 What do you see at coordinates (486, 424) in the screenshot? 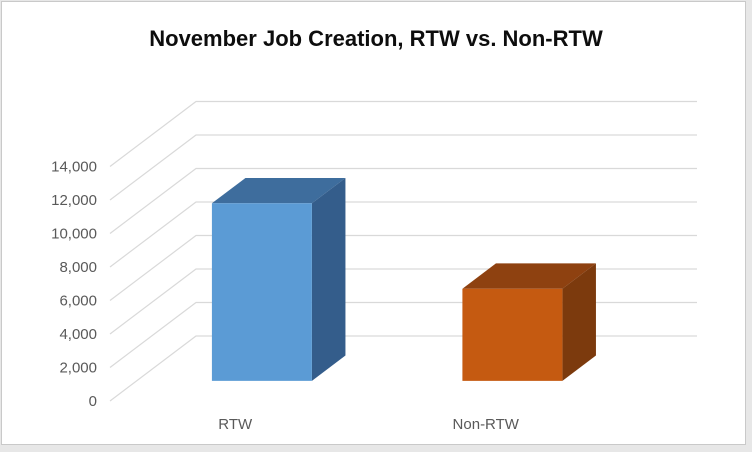
I see `category-label-non-rtw: Non-RTW` at bounding box center [486, 424].